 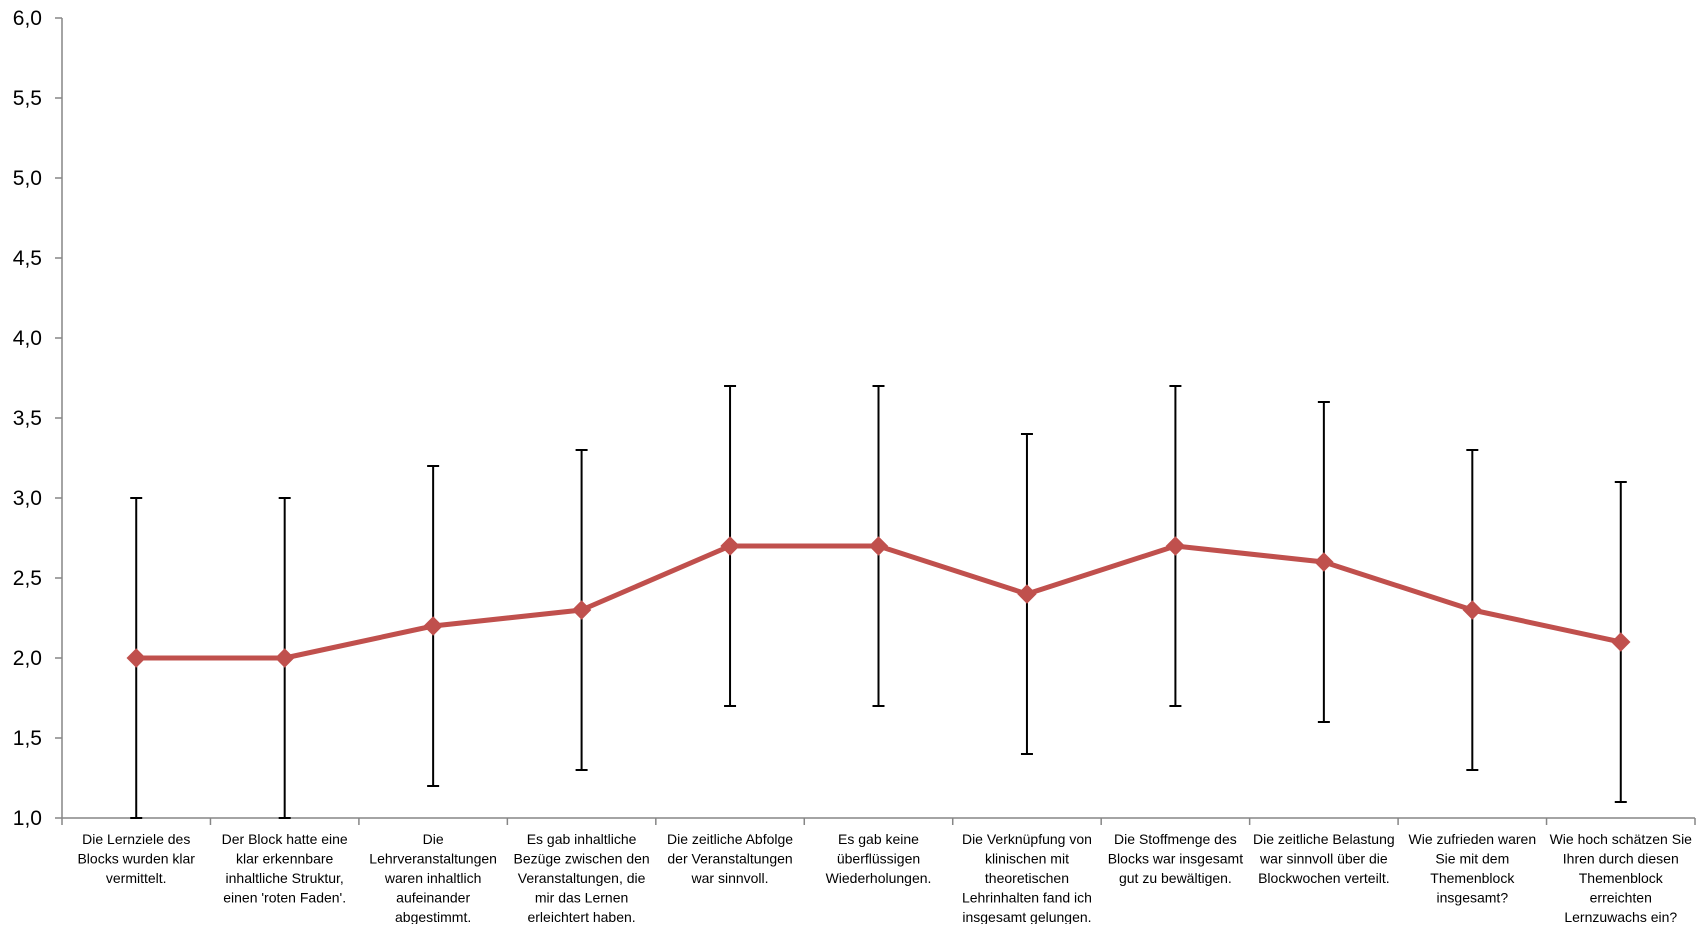 What do you see at coordinates (730, 878) in the screenshot?
I see `x-category-label-line: war sinnvoll.` at bounding box center [730, 878].